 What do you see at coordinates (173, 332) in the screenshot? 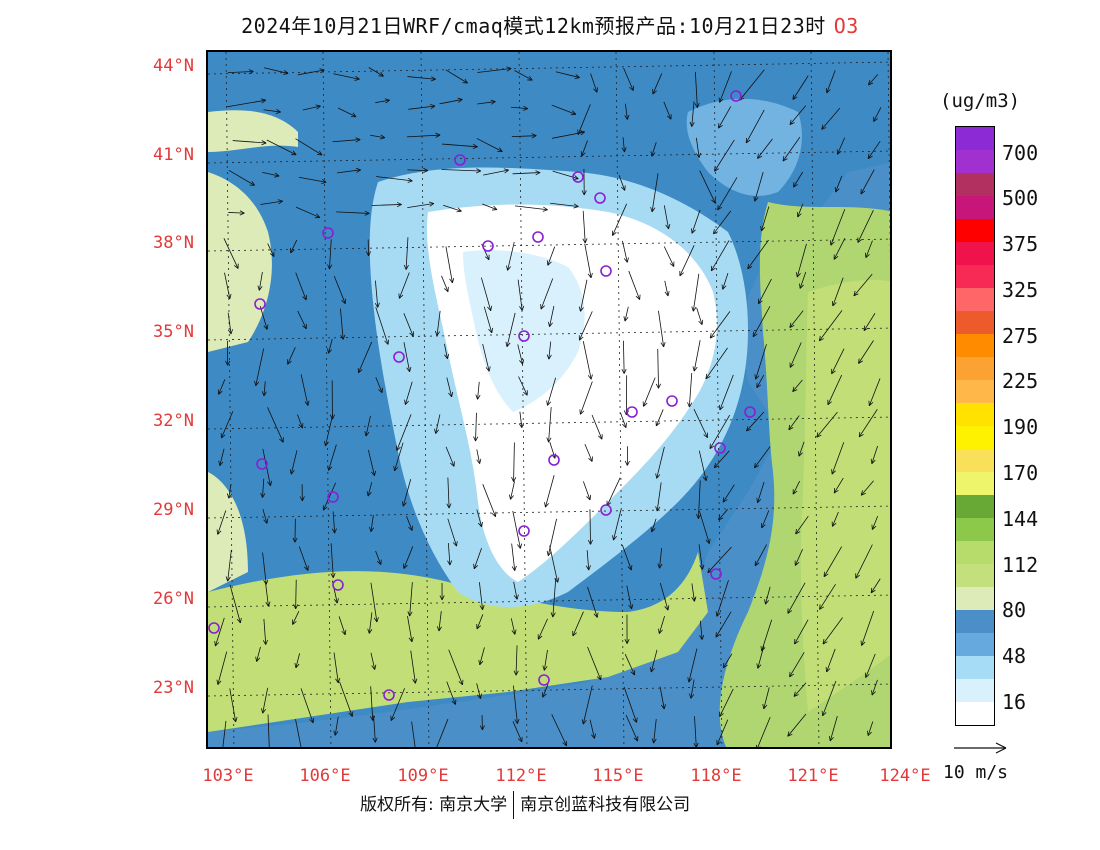
I see `lat-label-35: 35°N` at bounding box center [173, 332].